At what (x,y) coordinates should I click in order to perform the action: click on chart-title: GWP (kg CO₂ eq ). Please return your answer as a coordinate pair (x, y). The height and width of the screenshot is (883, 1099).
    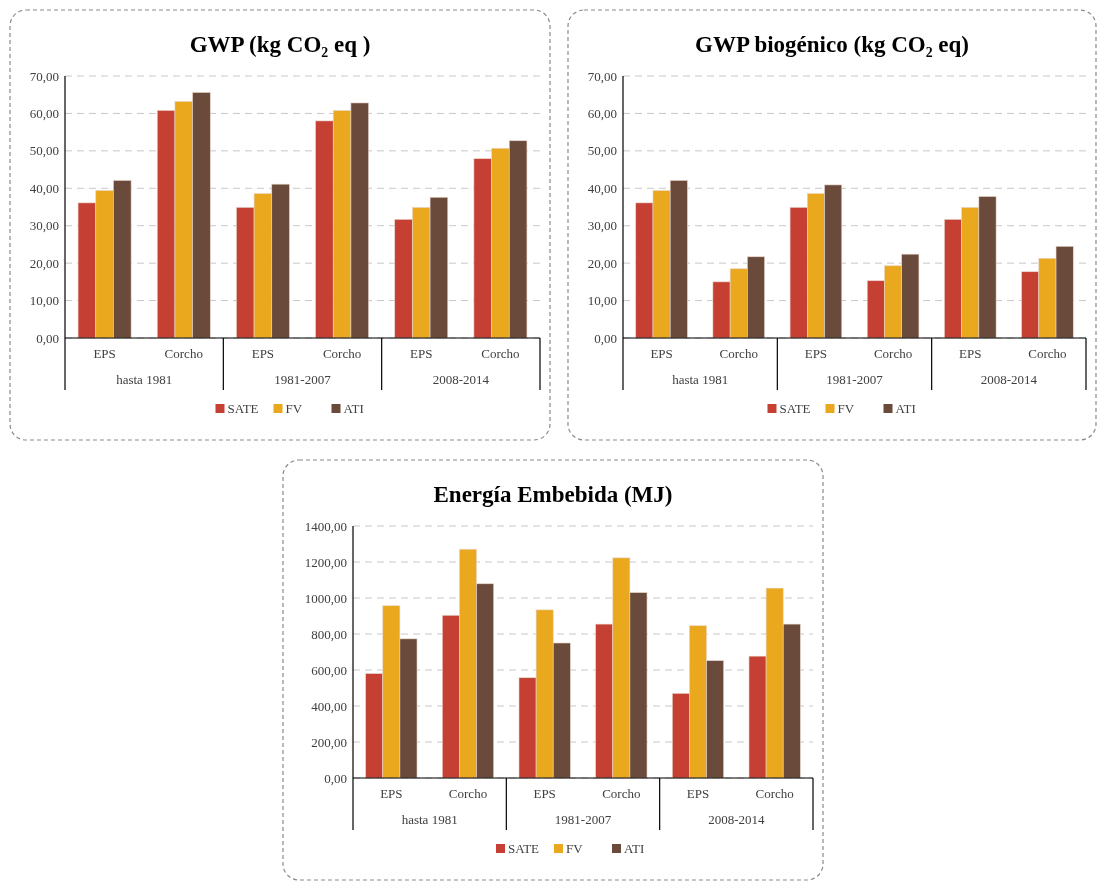
    Looking at the image, I should click on (280, 44).